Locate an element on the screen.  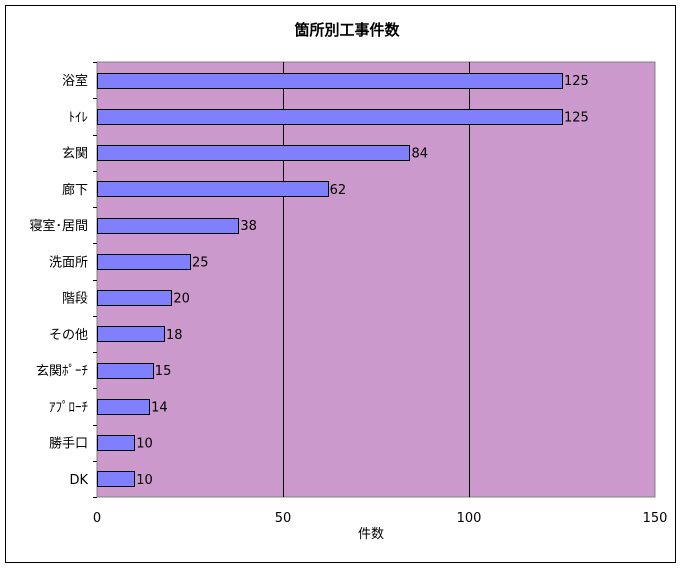
category-label-1: 浴室 is located at coordinates (75, 81).